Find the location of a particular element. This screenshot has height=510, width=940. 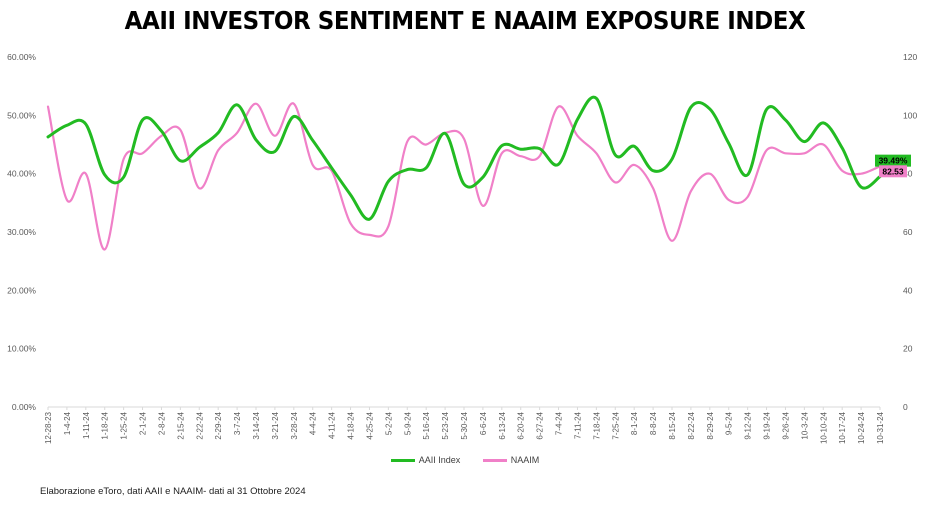

x-tick-label: 7-11-24 is located at coordinates (577, 425).